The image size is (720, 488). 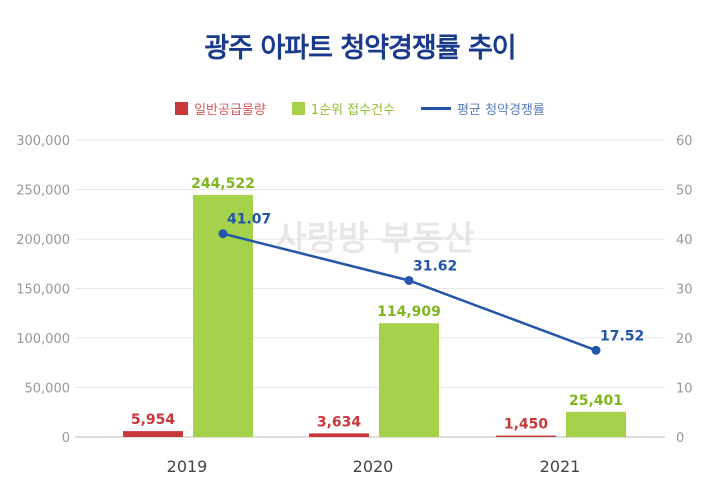 I want to click on chart-title: 광주 아파트 청약경쟁률 추이, so click(x=360, y=48).